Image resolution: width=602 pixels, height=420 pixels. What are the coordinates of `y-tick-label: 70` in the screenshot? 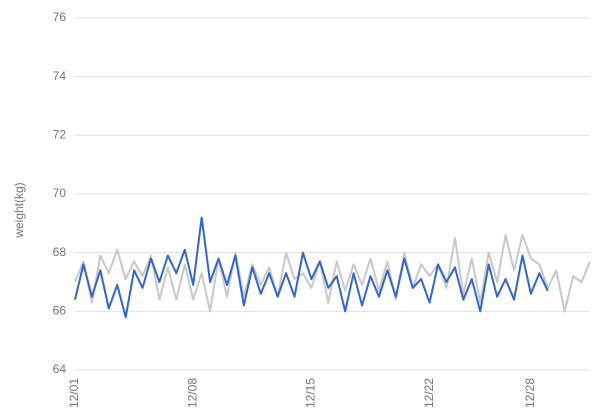 It's located at (60, 193).